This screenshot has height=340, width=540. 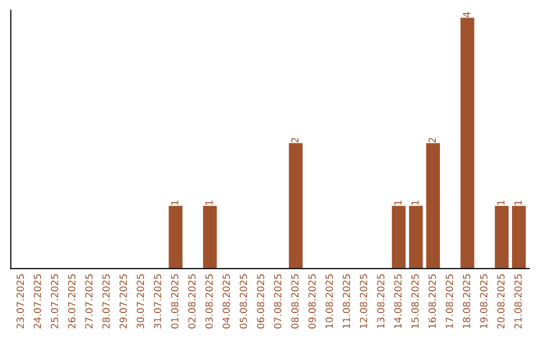 I want to click on data-label: 4, so click(x=466, y=15).